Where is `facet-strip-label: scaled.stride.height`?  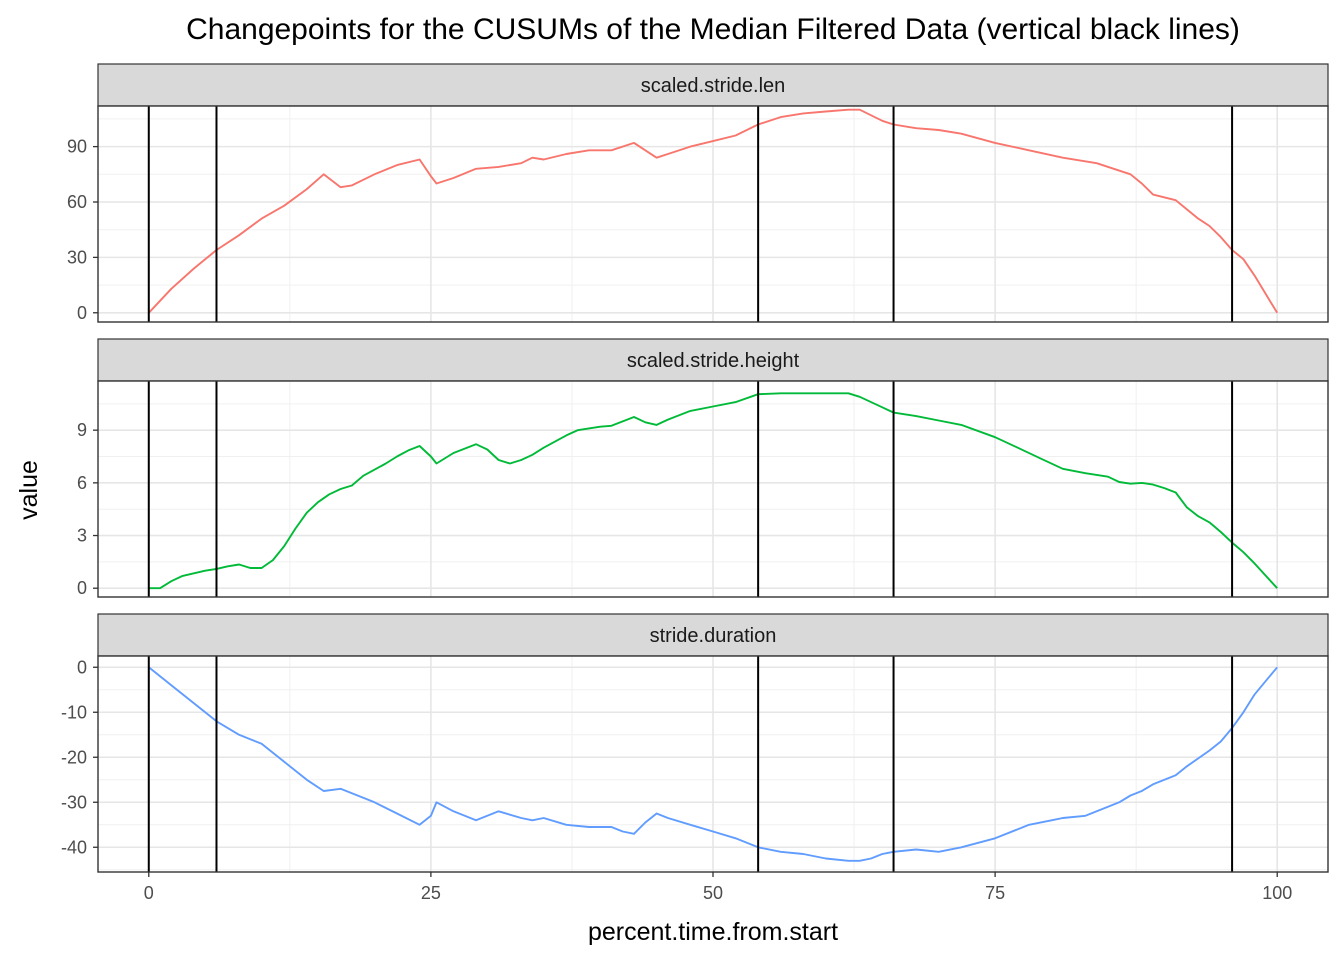
facet-strip-label: scaled.stride.height is located at coordinates (713, 361).